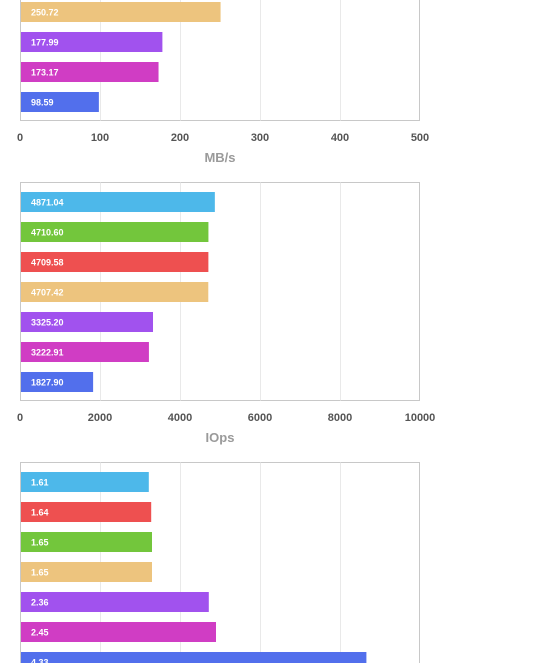  I want to click on x-tick-label: 4000, so click(180, 418).